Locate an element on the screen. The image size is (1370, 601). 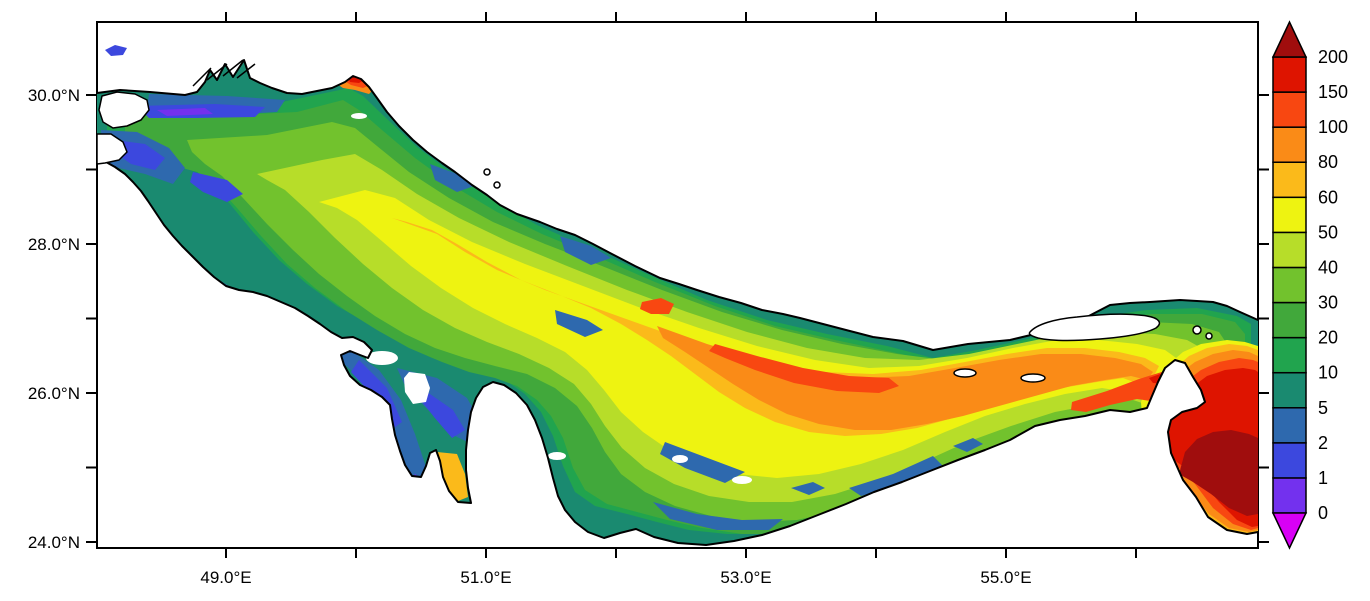
contour-region-100-150-trough is located at coordinates (804, 368).